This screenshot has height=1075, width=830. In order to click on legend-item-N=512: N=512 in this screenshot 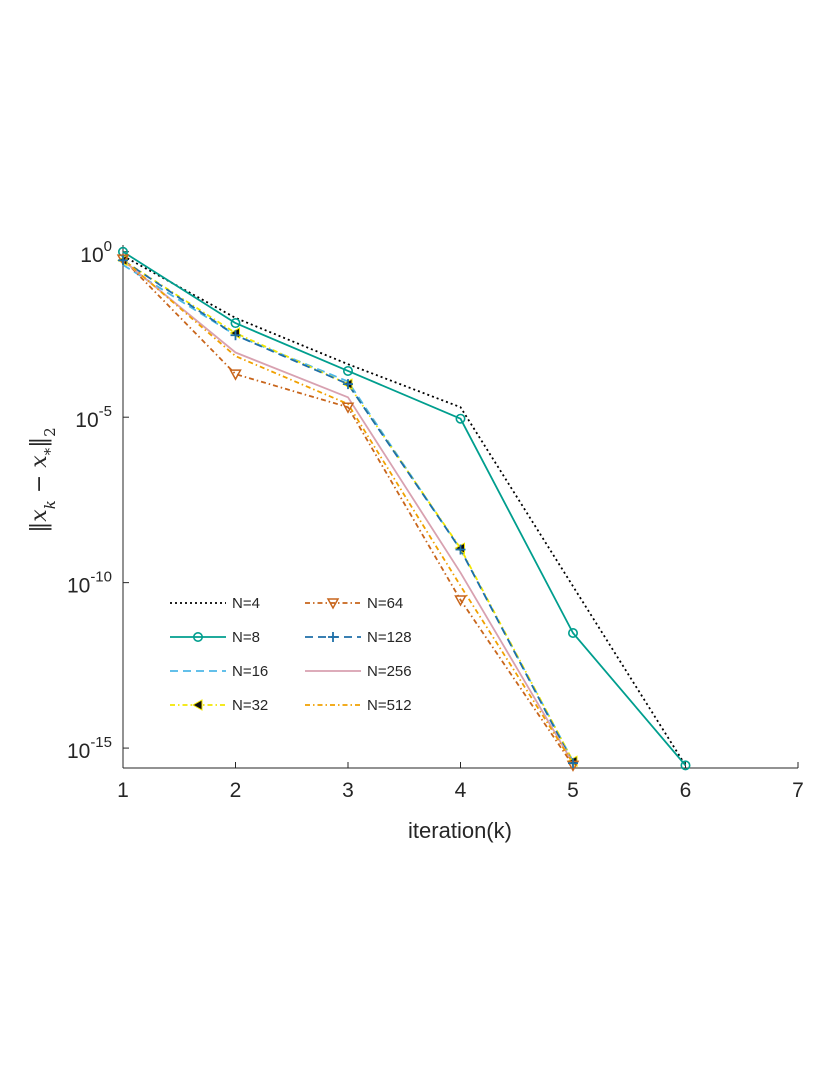, I will do `click(358, 705)`.